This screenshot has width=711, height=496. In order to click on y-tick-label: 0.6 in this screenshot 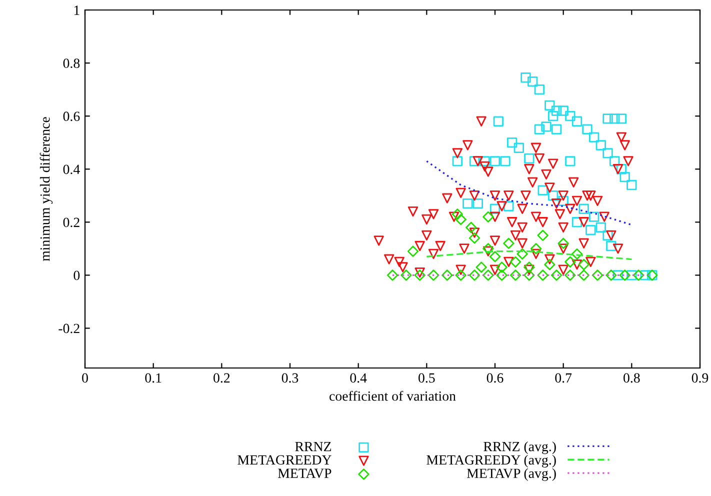, I will do `click(71, 117)`.